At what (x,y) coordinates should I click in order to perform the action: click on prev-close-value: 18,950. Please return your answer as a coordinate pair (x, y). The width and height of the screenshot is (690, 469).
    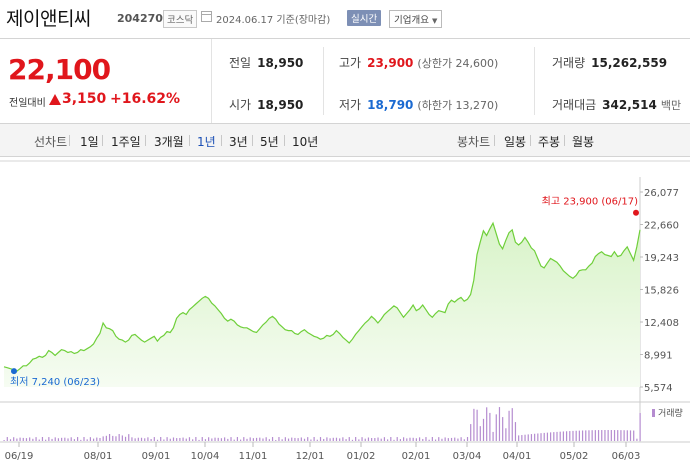
    Looking at the image, I should click on (280, 63).